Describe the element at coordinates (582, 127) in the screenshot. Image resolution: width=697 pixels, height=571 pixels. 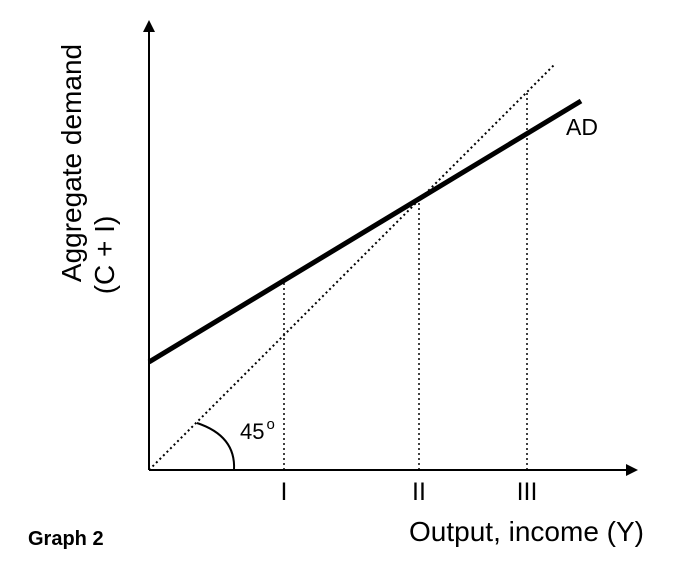
I see `series-label-ad: AD` at that location.